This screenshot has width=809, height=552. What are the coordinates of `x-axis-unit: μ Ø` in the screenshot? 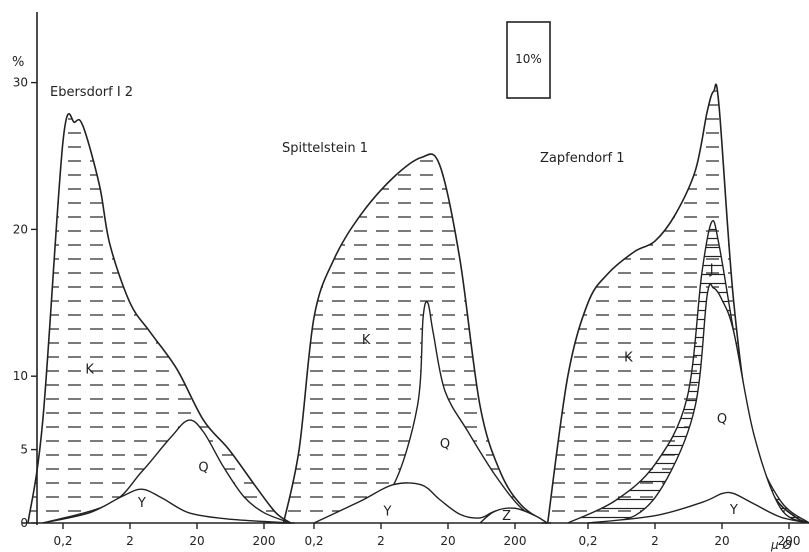 It's located at (781, 545).